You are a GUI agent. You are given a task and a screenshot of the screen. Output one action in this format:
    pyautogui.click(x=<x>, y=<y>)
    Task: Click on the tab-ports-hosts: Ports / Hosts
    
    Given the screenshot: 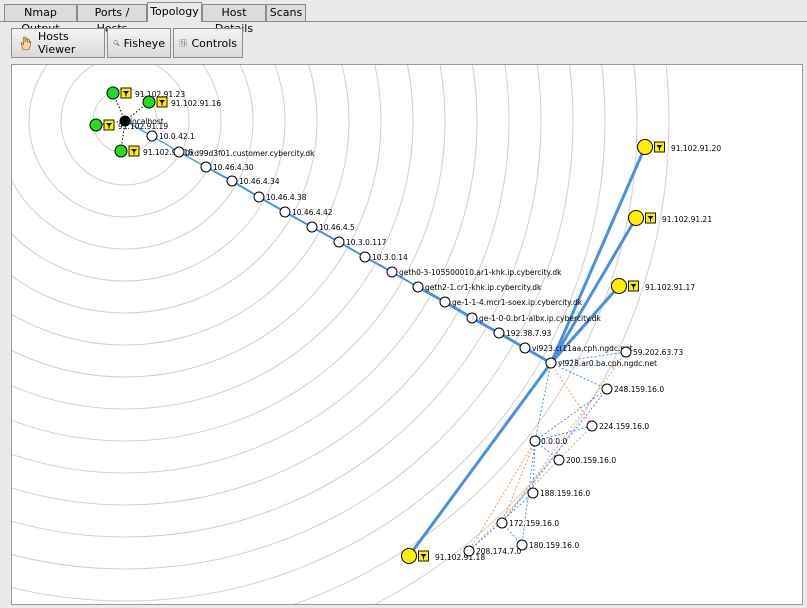 What is the action you would take?
    pyautogui.click(x=112, y=19)
    